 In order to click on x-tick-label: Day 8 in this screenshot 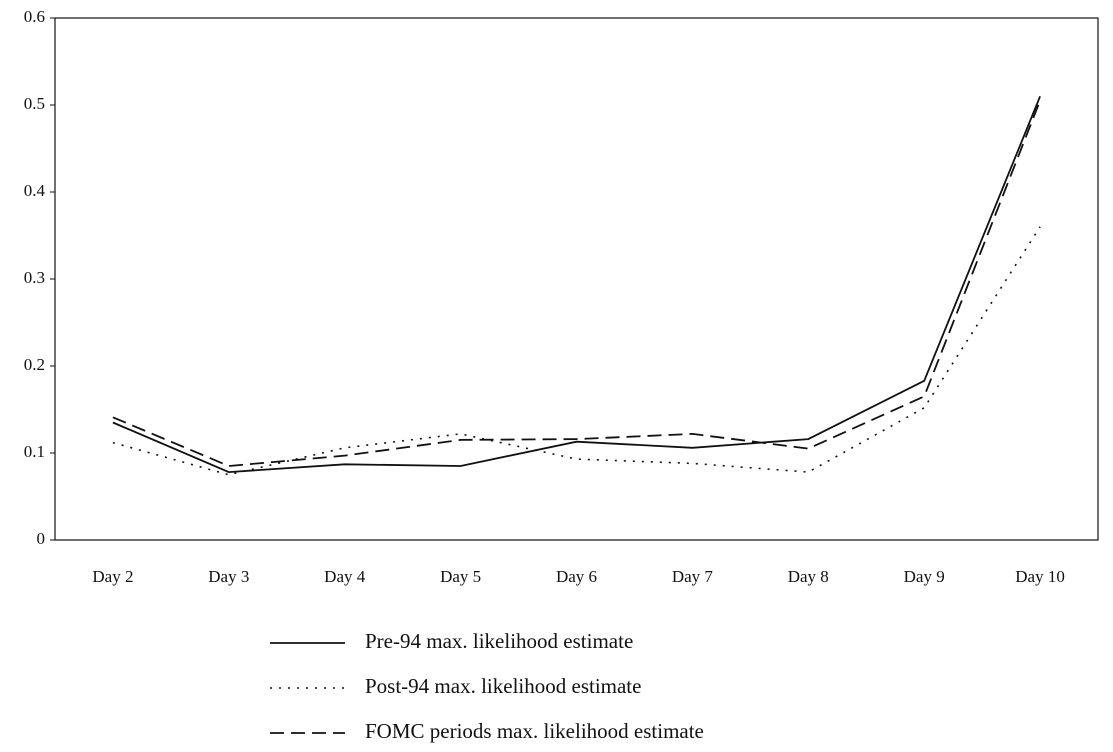, I will do `click(808, 576)`.